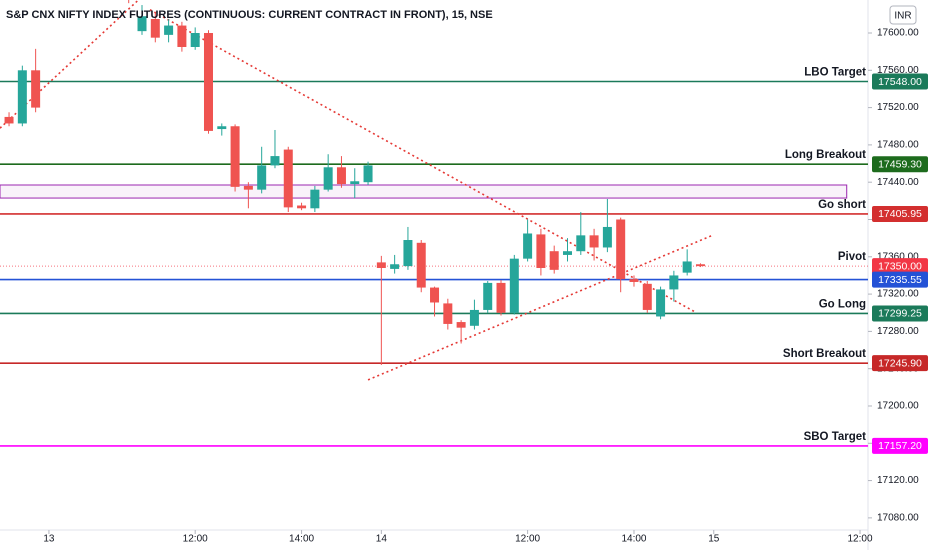 The image size is (932, 550). What do you see at coordinates (898, 33) in the screenshot?
I see `y-tick-label: 17600.00` at bounding box center [898, 33].